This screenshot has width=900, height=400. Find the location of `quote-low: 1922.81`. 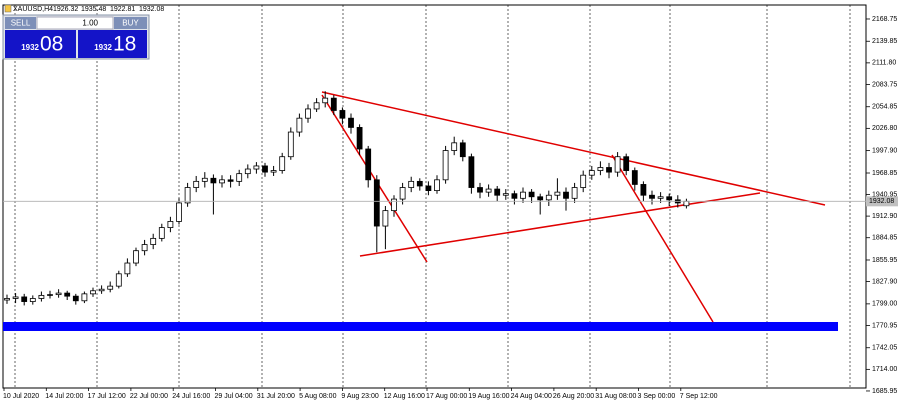

quote-low: 1922.81 is located at coordinates (122, 9).